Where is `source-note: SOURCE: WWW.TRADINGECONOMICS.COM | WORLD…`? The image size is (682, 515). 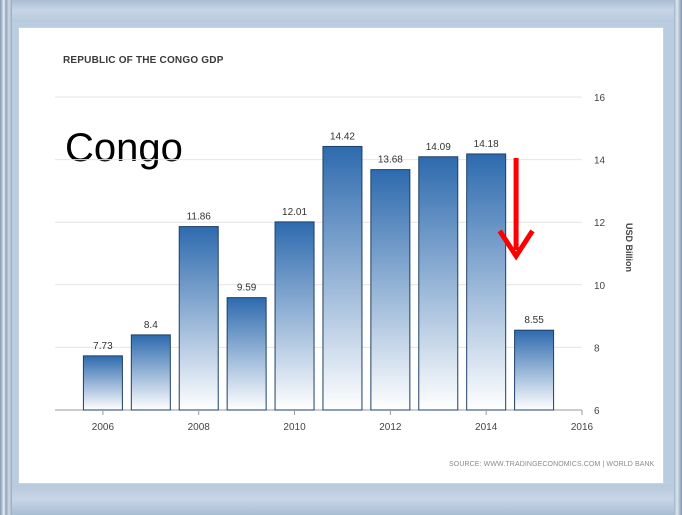
source-note: SOURCE: WWW.TRADINGECONOMICS.COM | WORLD… is located at coordinates (552, 464).